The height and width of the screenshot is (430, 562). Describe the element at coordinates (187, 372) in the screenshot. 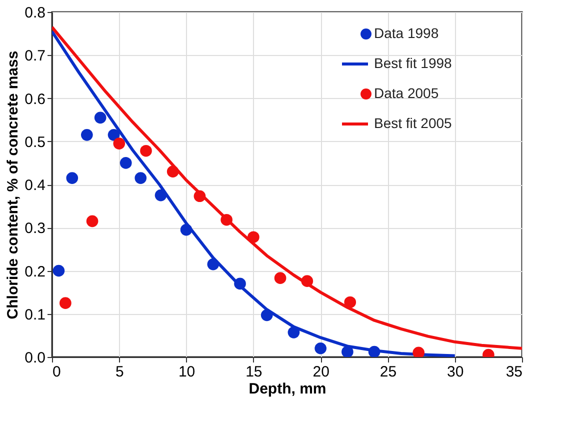

I see `x-tick-label: 10` at that location.